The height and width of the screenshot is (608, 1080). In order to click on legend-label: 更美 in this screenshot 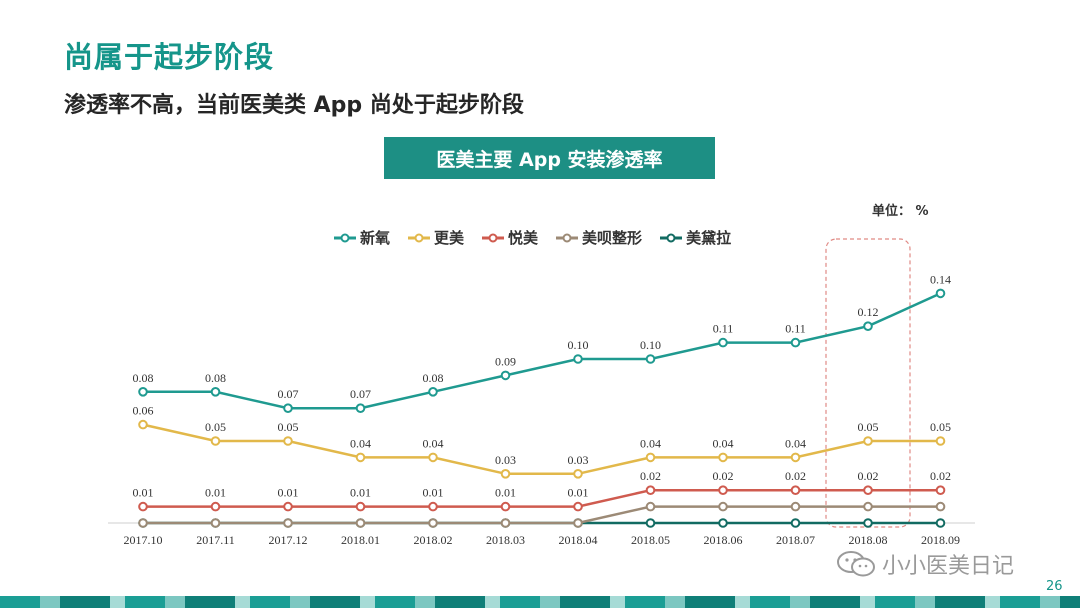, I will do `click(449, 238)`.